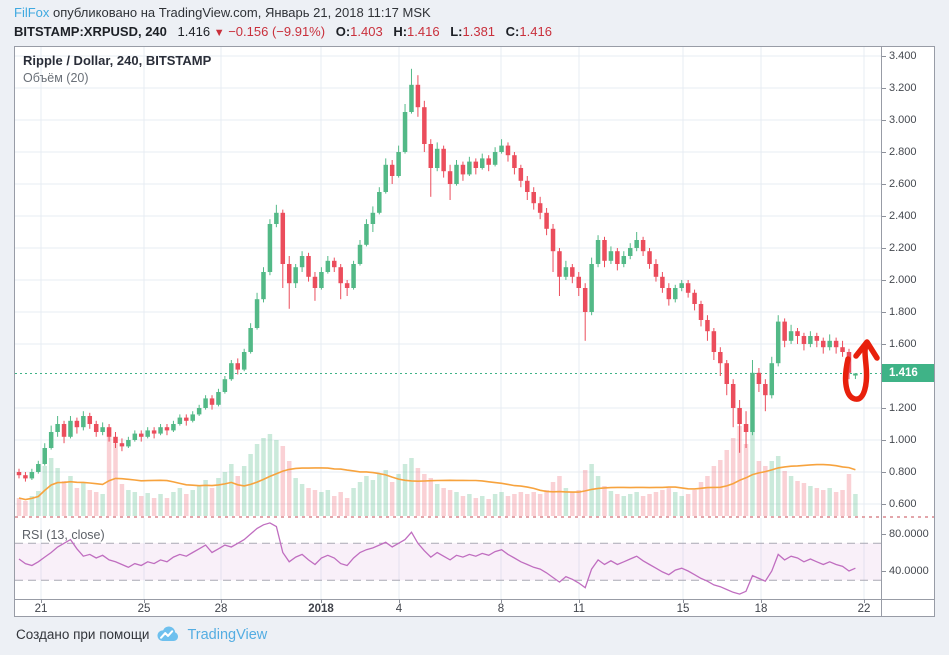 This screenshot has height=655, width=949. Describe the element at coordinates (437, 482) in the screenshot. I see `volume-ma-line` at that location.